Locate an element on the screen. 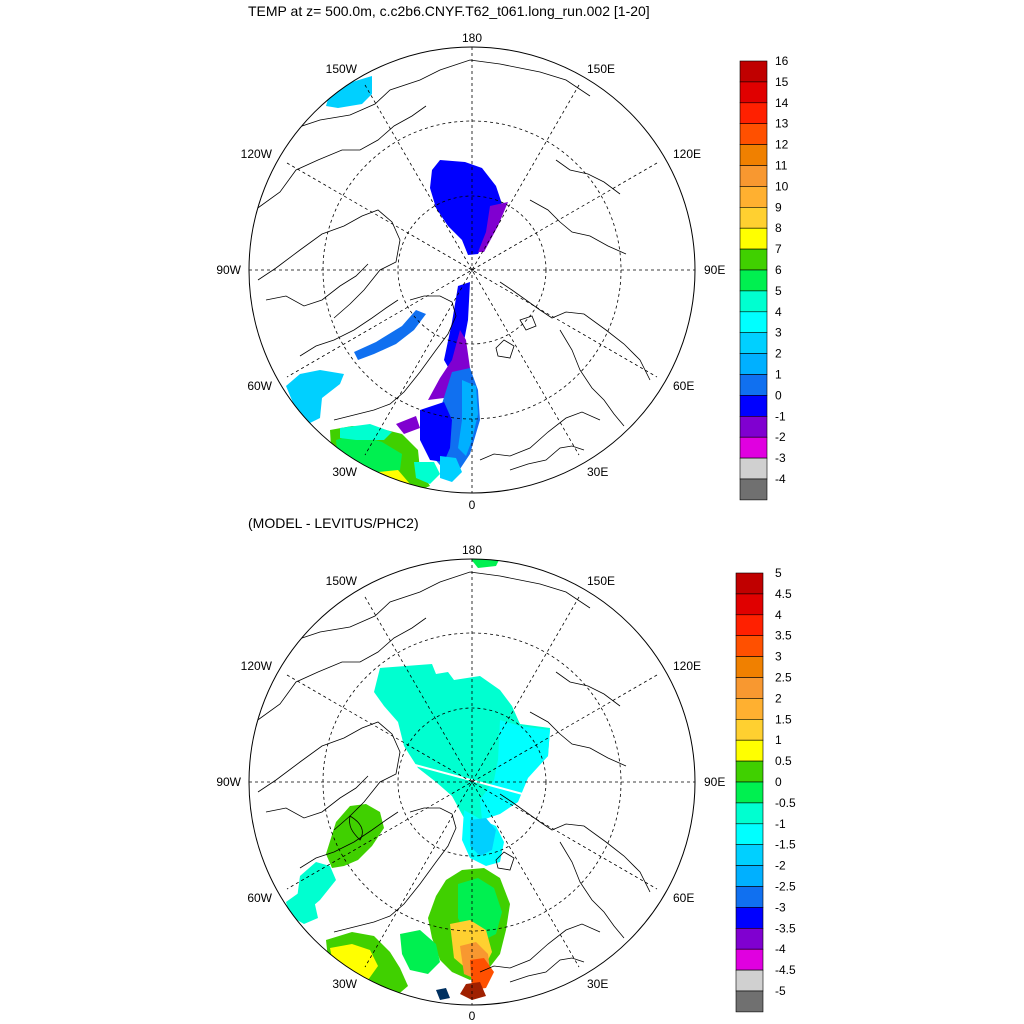 This screenshot has height=1024, width=1024. field-fram-tongue-blue is located at coordinates (457, 328).